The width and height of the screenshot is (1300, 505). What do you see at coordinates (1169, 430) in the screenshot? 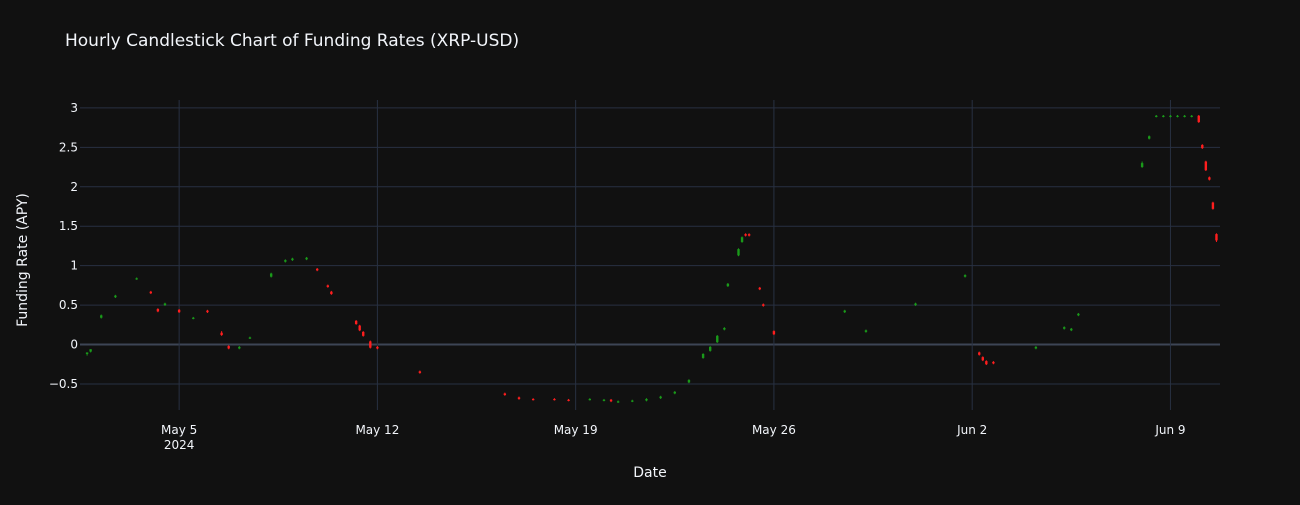
I see `x-tick-label: Jun 9` at bounding box center [1169, 430].